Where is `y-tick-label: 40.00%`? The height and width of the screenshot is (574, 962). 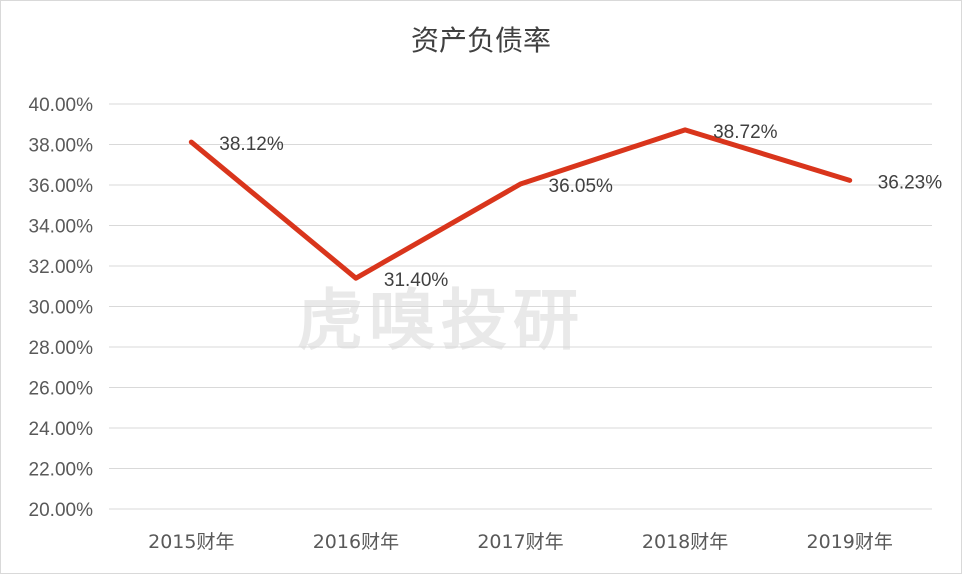 y-tick-label: 40.00% is located at coordinates (61, 105).